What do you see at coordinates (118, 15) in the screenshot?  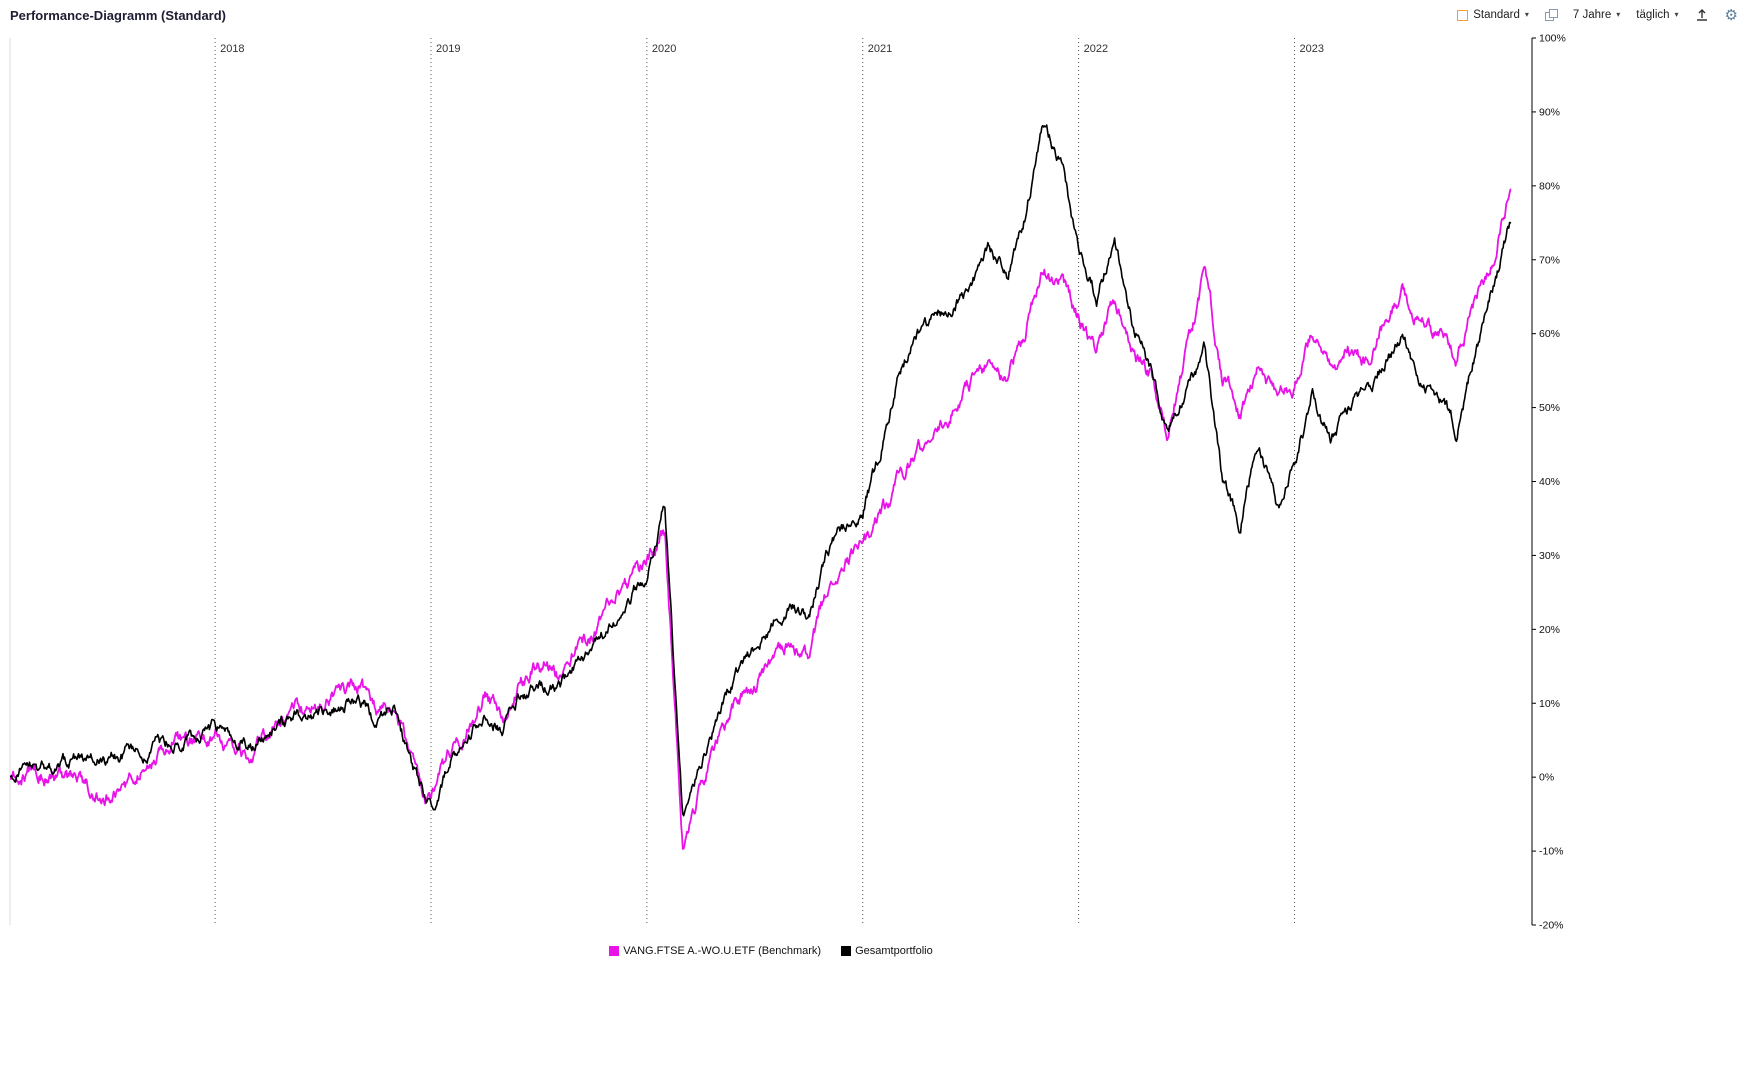 I see `page-title: Performance-Diagramm (Standard)` at bounding box center [118, 15].